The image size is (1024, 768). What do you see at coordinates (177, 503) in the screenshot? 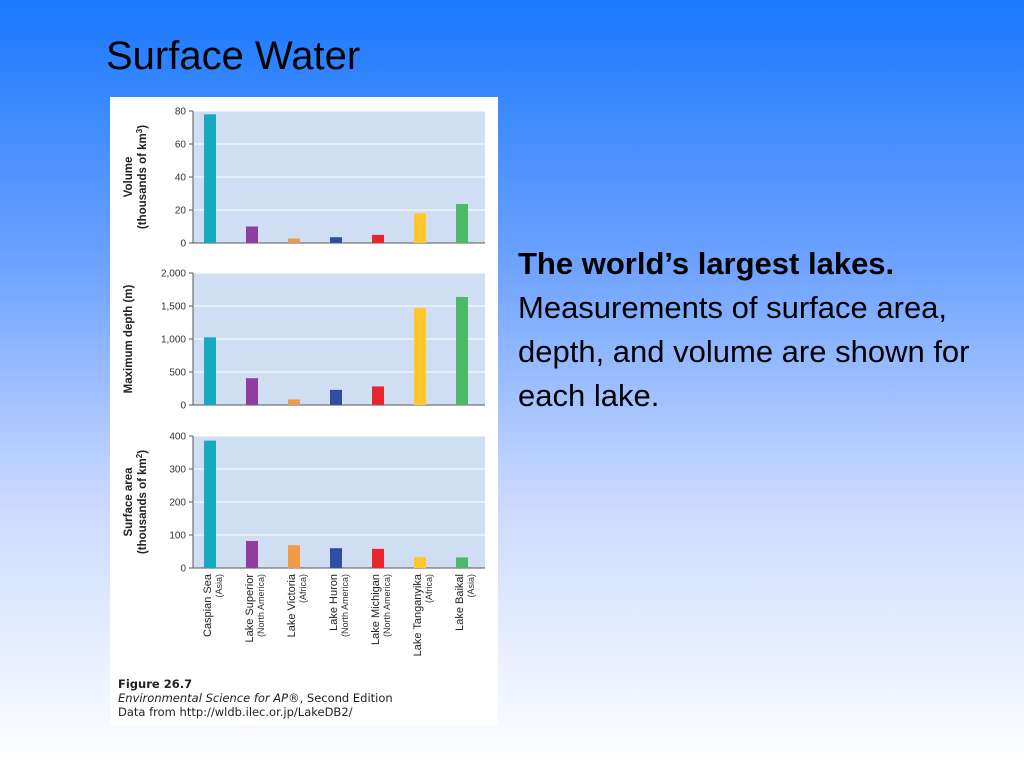
I see `y-tick-label: 200` at bounding box center [177, 503].